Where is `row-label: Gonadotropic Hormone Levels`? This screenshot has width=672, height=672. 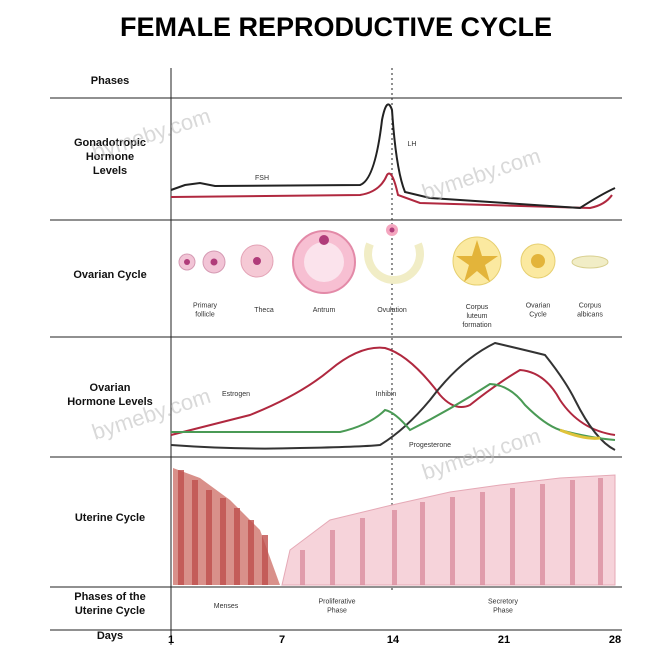 row-label: Gonadotropic Hormone Levels is located at coordinates (110, 157).